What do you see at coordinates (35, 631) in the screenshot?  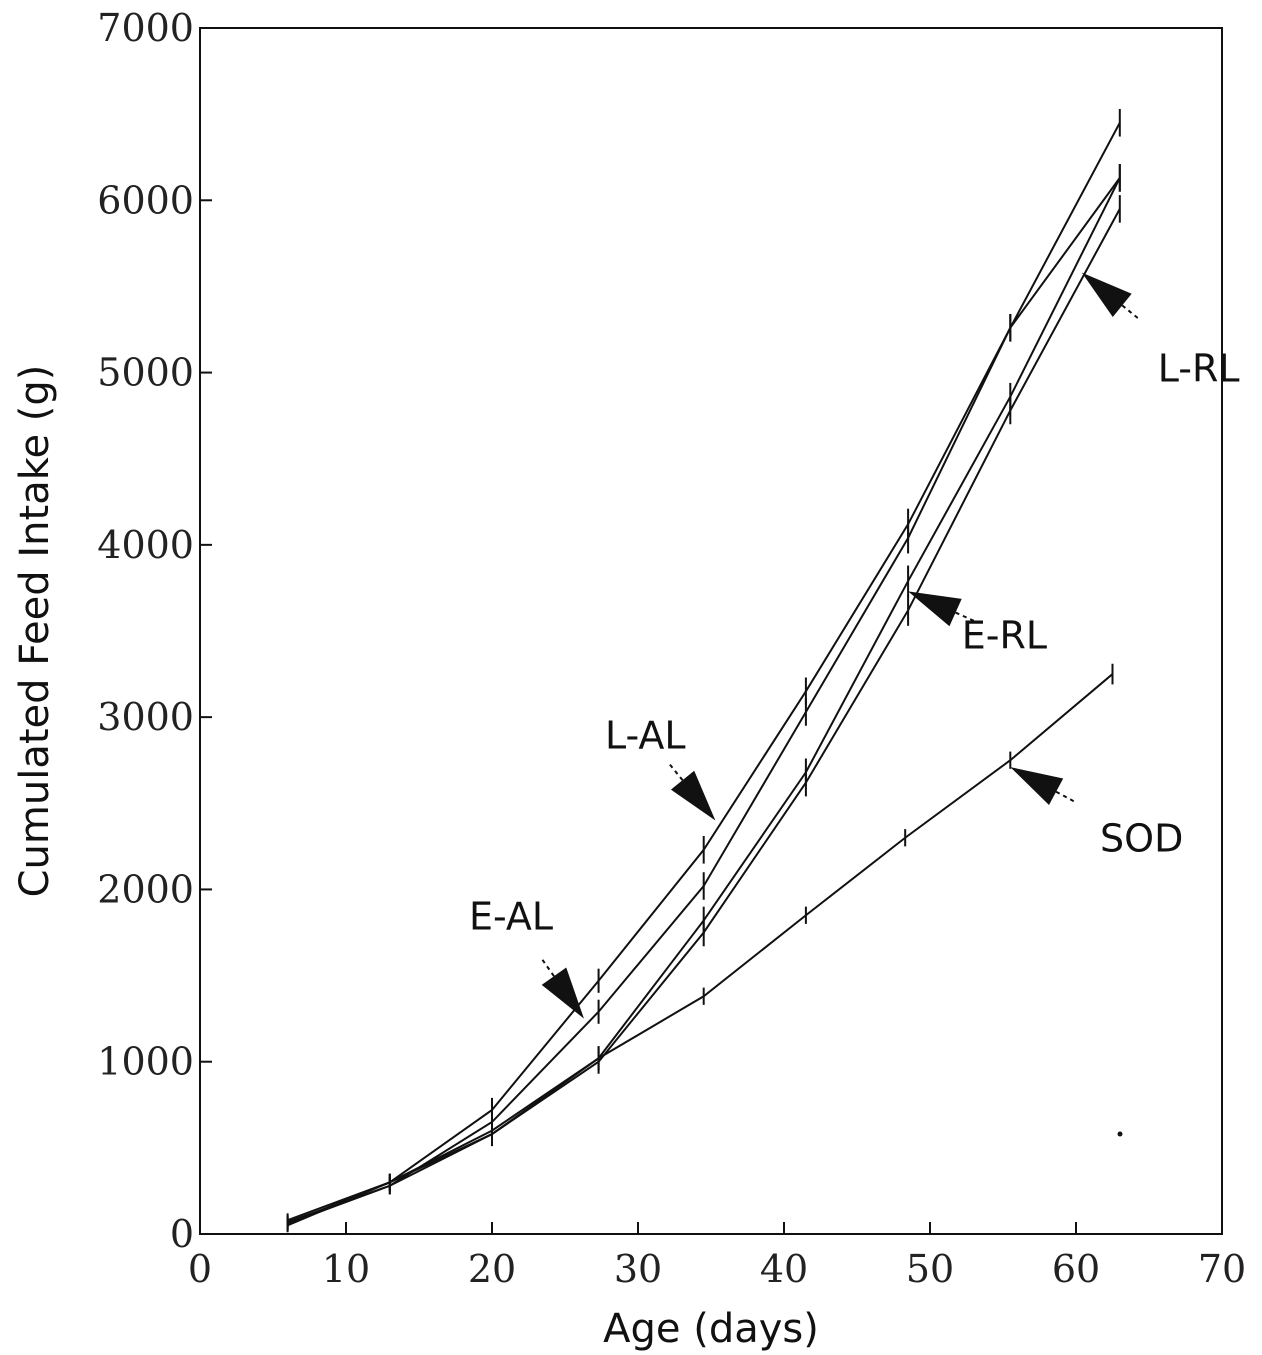 I see `y-axis-label: Cumulated Feed Intake (g)` at bounding box center [35, 631].